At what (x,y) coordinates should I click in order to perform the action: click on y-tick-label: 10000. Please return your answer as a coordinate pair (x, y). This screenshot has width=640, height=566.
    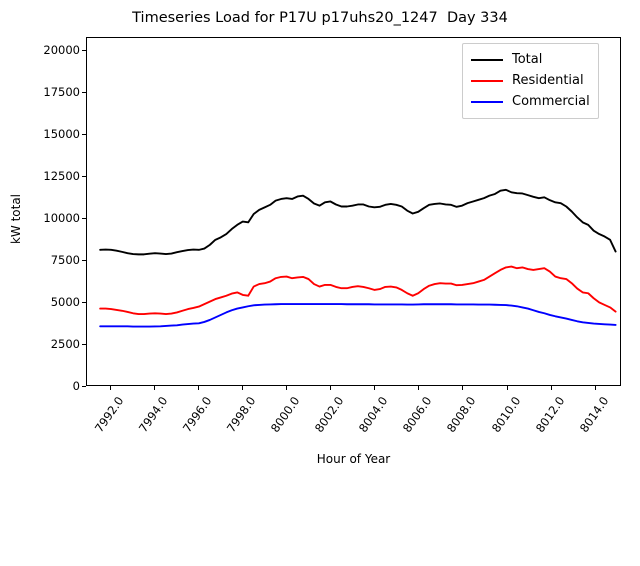
    Looking at the image, I should click on (61, 218).